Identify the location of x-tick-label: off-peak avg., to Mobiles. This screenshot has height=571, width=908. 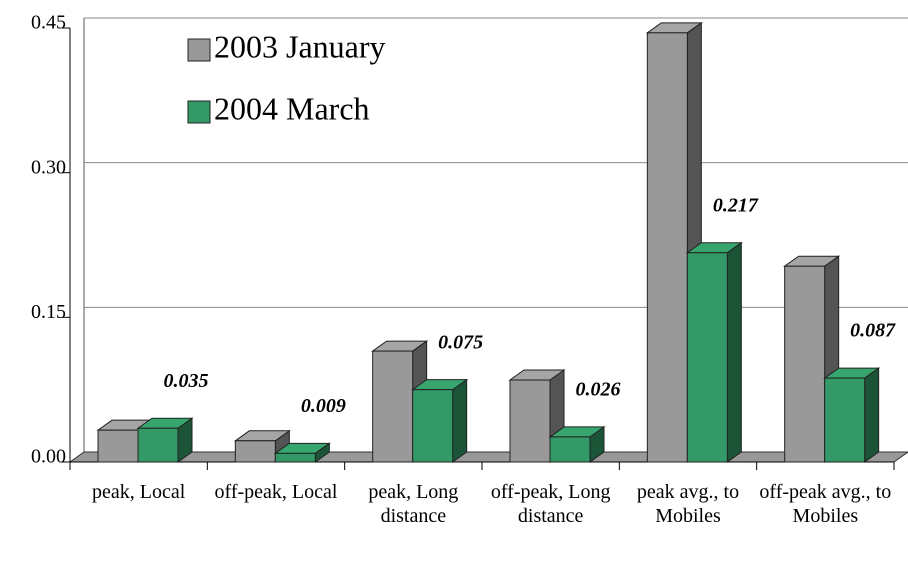
(825, 504).